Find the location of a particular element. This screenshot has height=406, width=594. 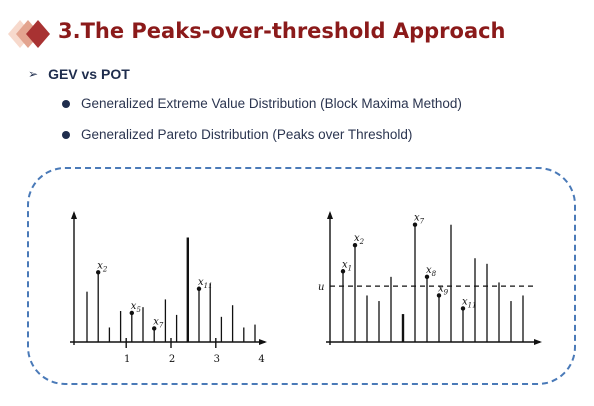

block-label: 3 is located at coordinates (217, 359).